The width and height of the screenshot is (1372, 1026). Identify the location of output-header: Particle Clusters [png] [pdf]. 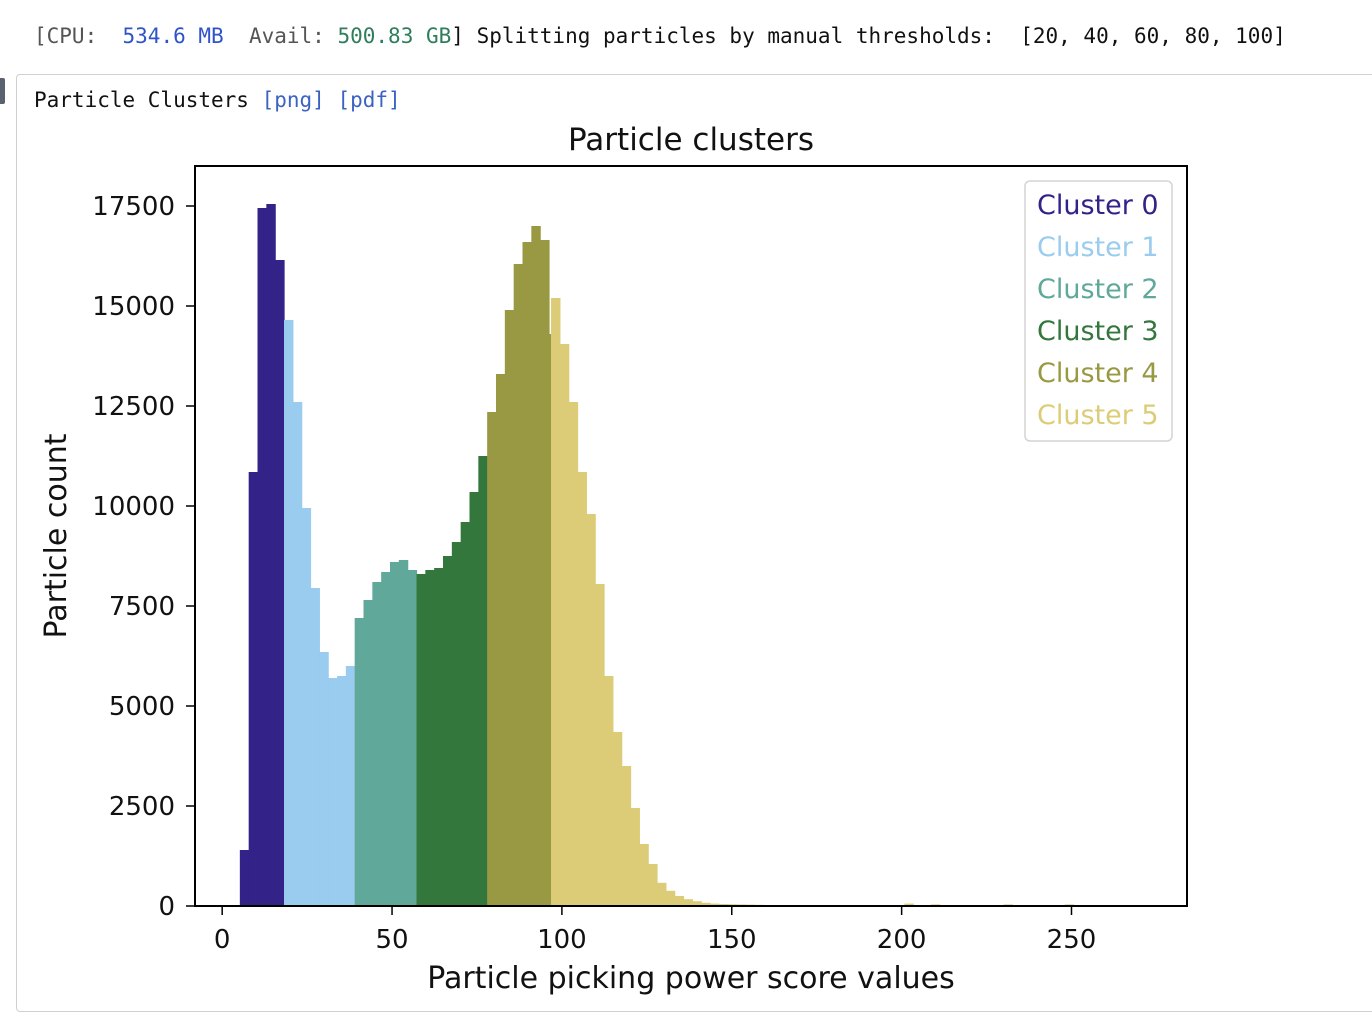
(217, 100).